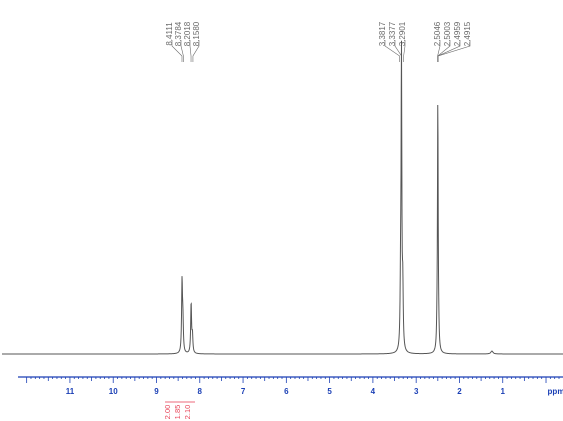 This screenshot has width=563, height=421. Describe the element at coordinates (382, 33) in the screenshot. I see `peak-label: 3.3817` at that location.